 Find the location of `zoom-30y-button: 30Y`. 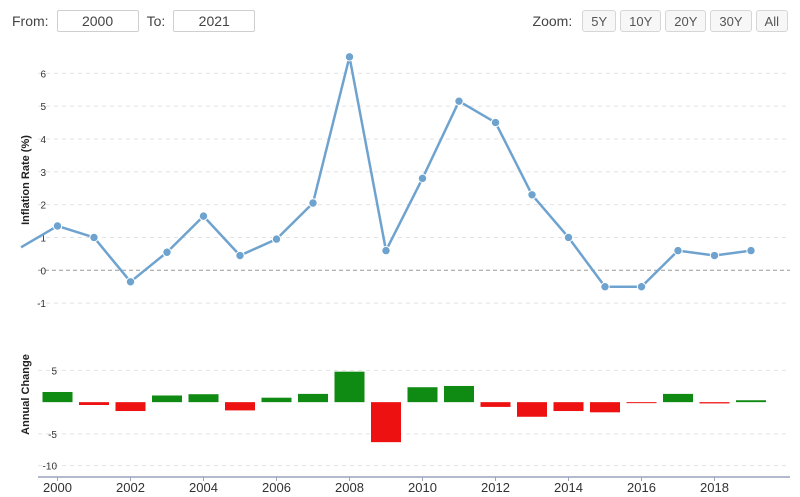

zoom-30y-button: 30Y is located at coordinates (731, 21).